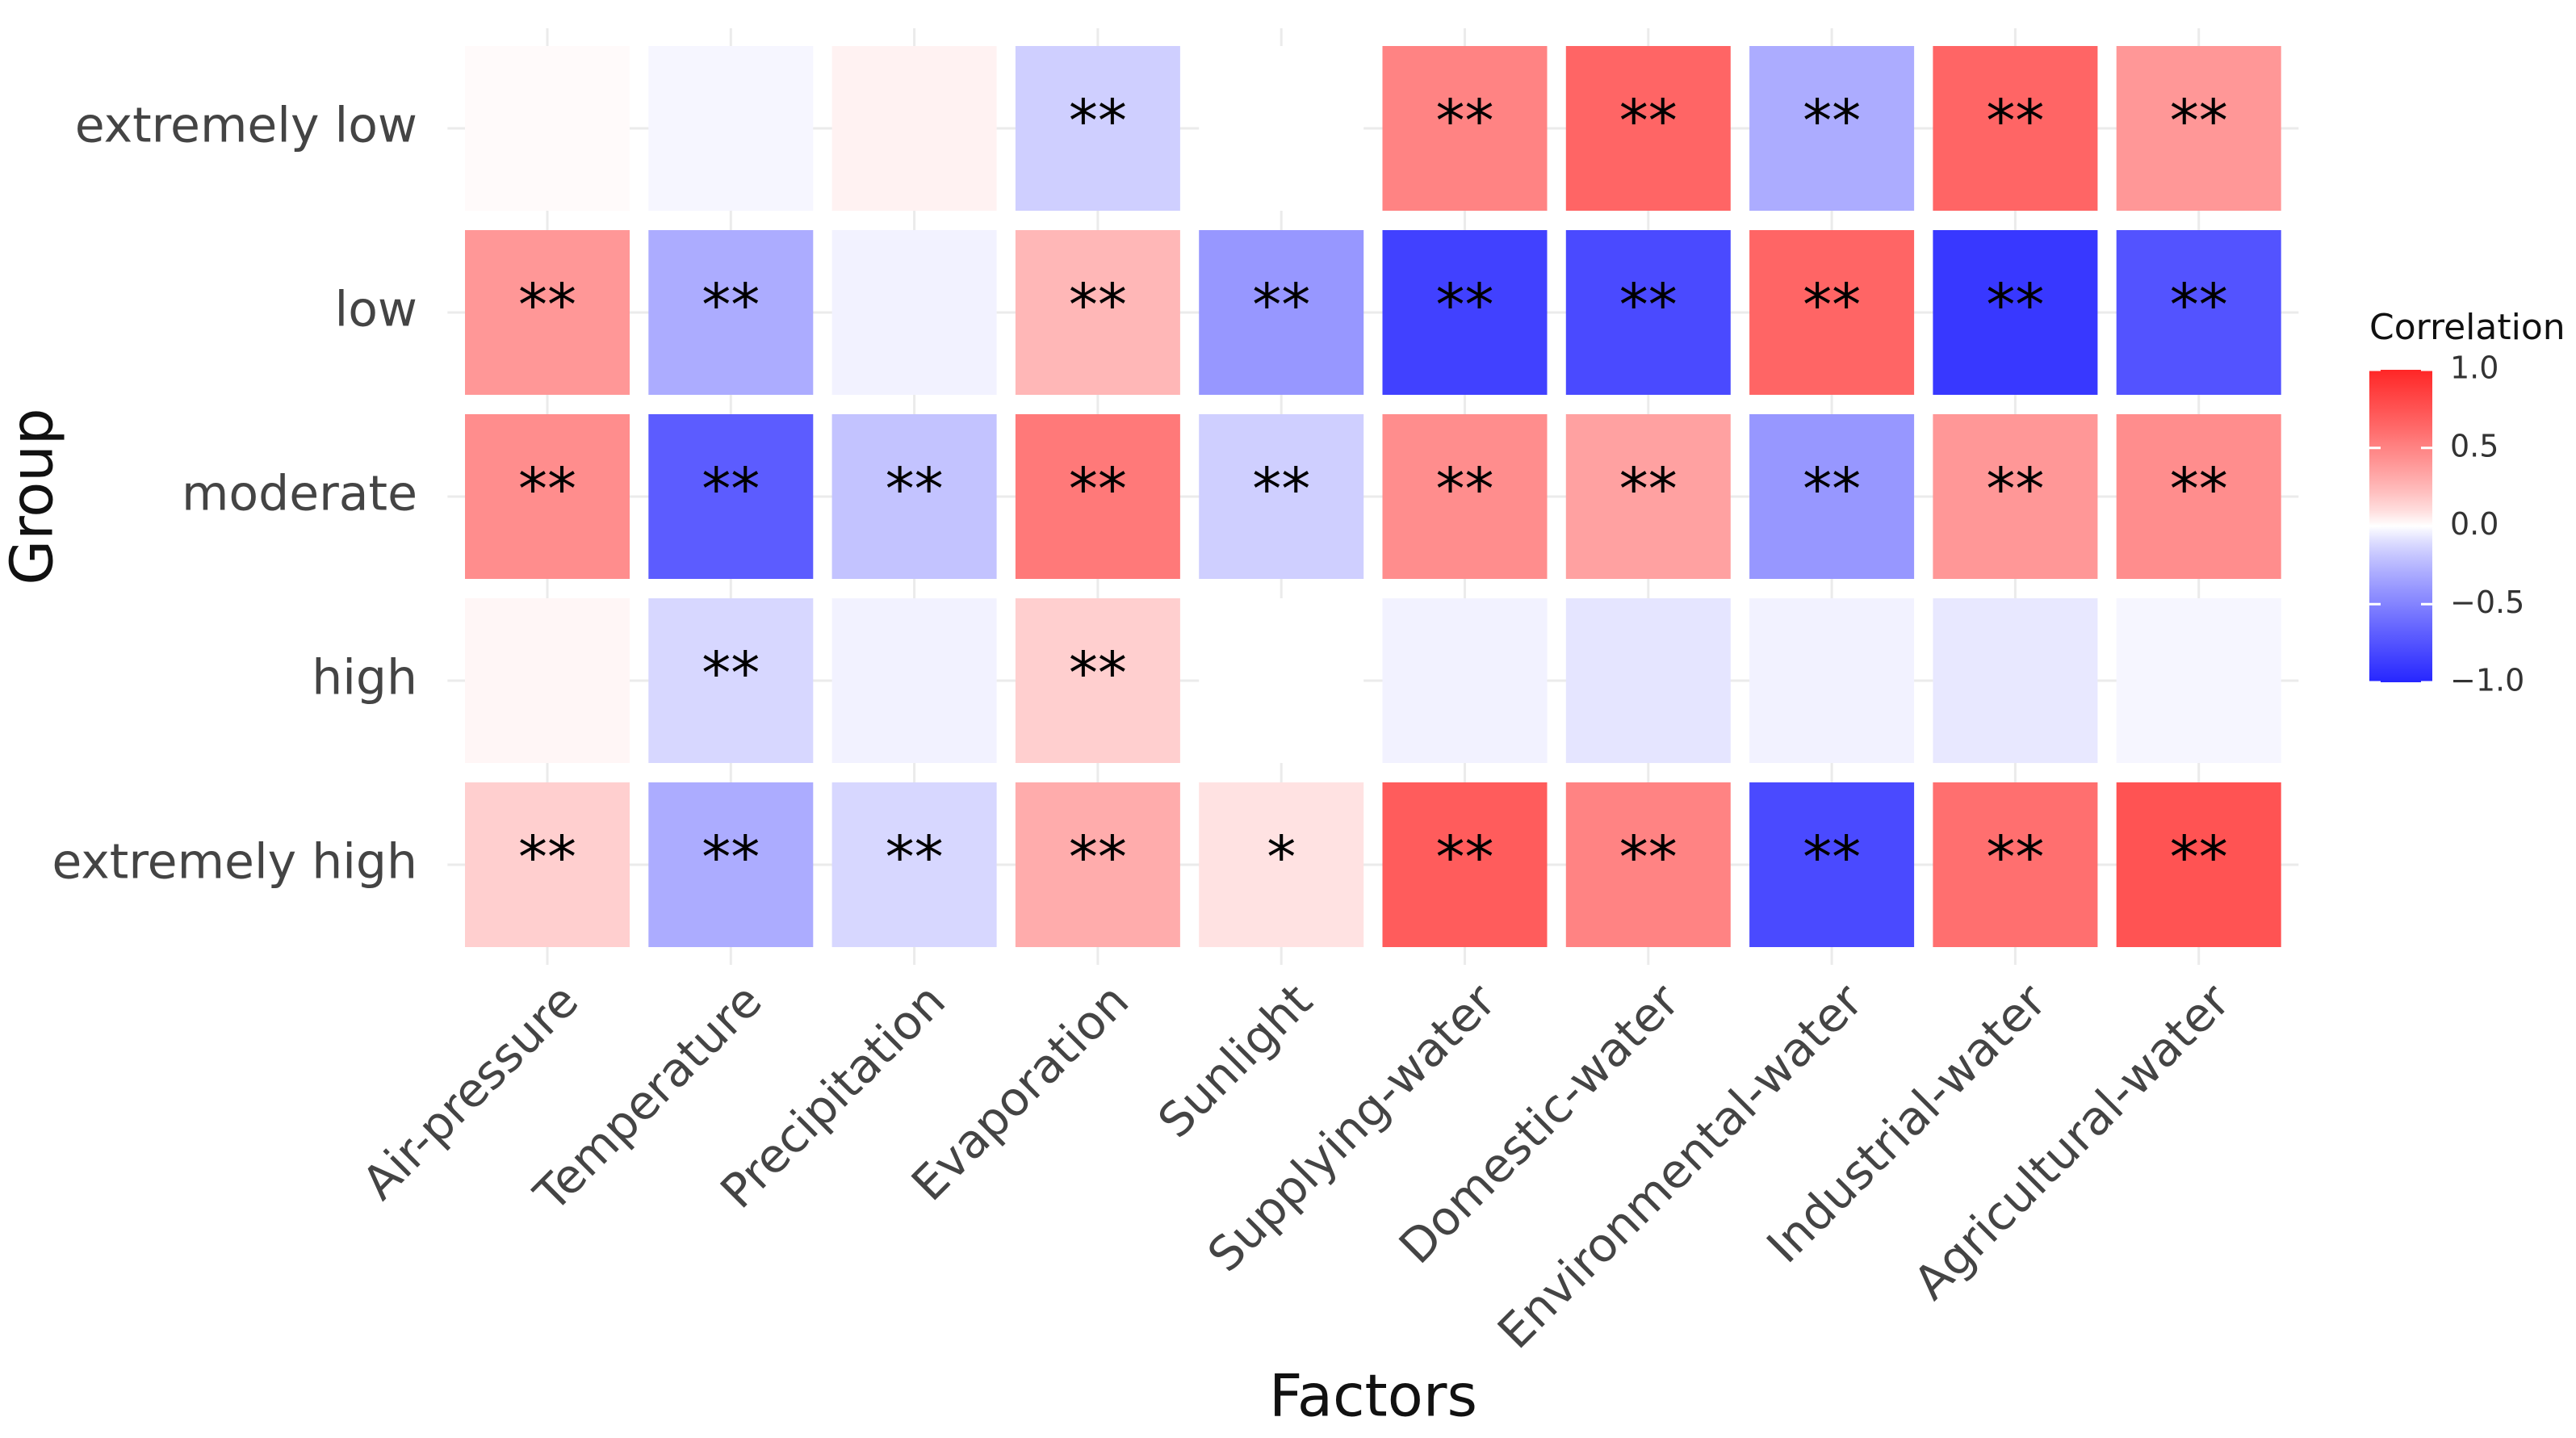 The image size is (2576, 1438). What do you see at coordinates (2474, 368) in the screenshot?
I see `colorbar-tick-label: 1.0` at bounding box center [2474, 368].